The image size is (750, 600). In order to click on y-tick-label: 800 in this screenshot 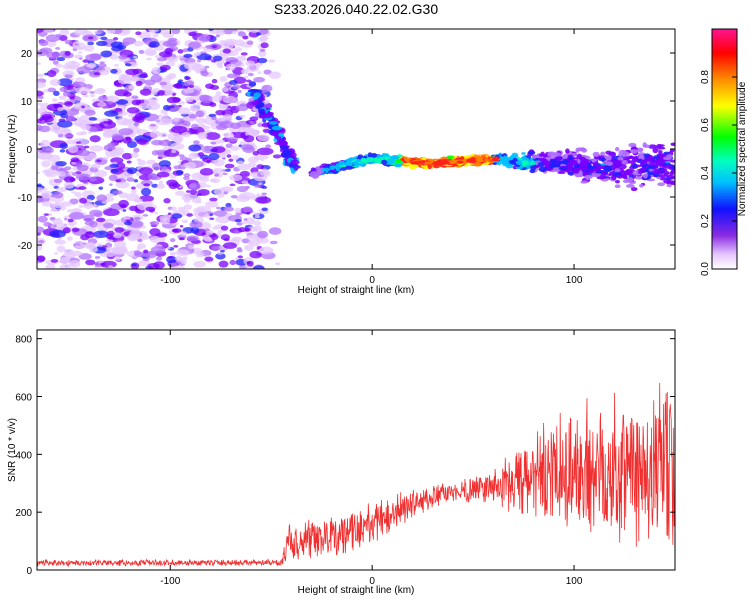, I will do `click(23, 340)`.